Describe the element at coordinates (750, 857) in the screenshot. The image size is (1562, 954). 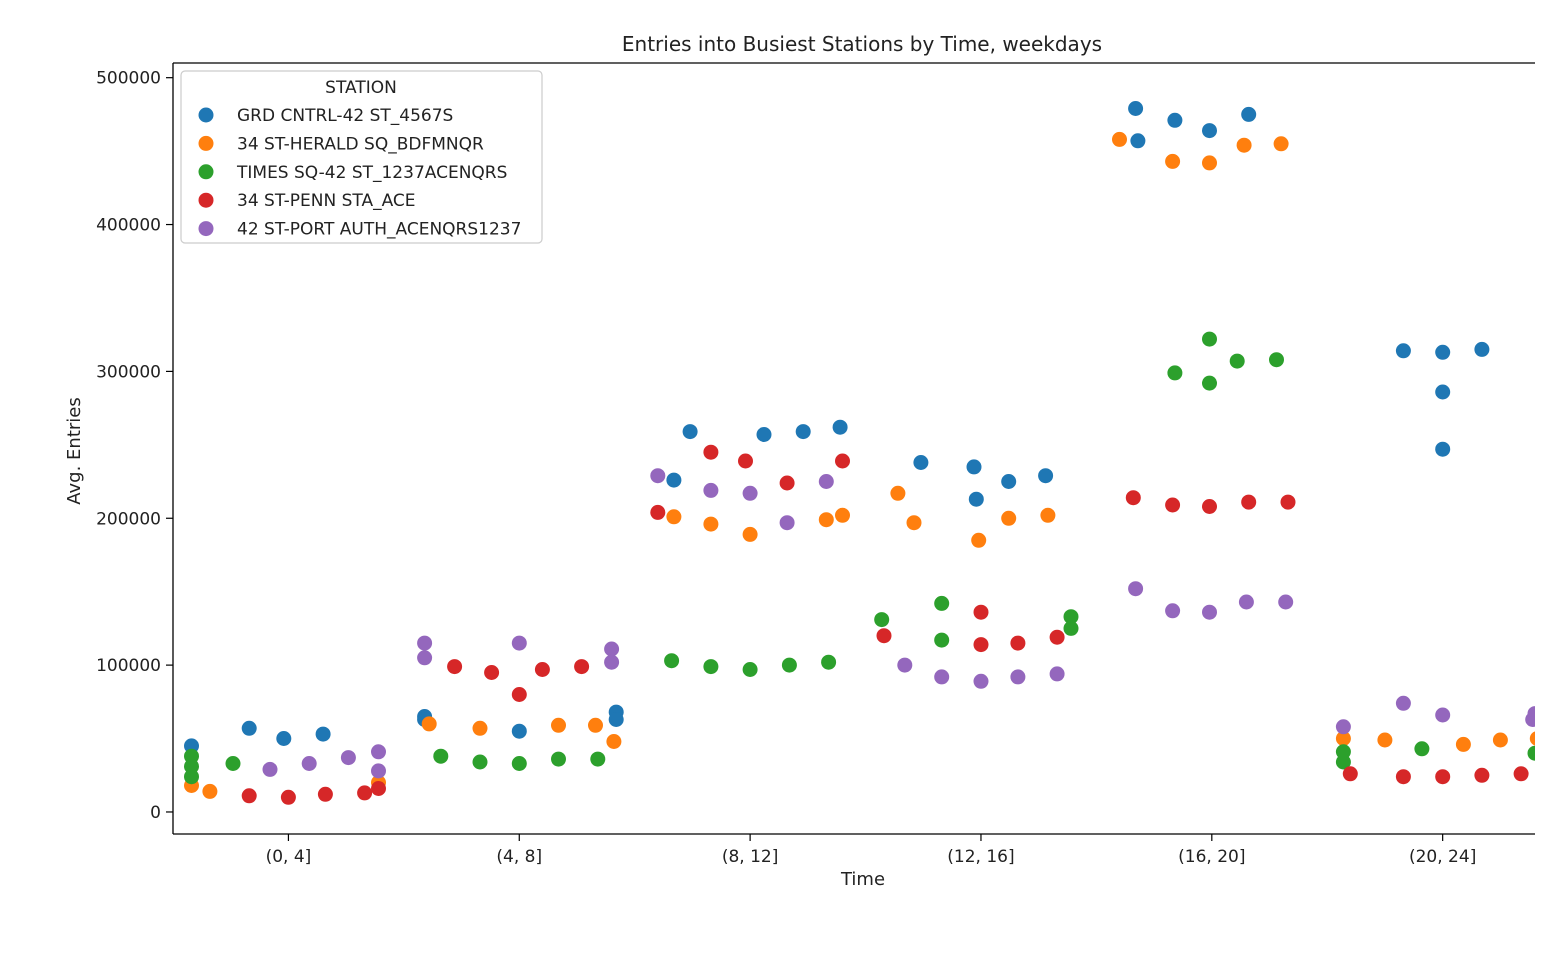
I see `x-tick-label: (8, 12]` at that location.